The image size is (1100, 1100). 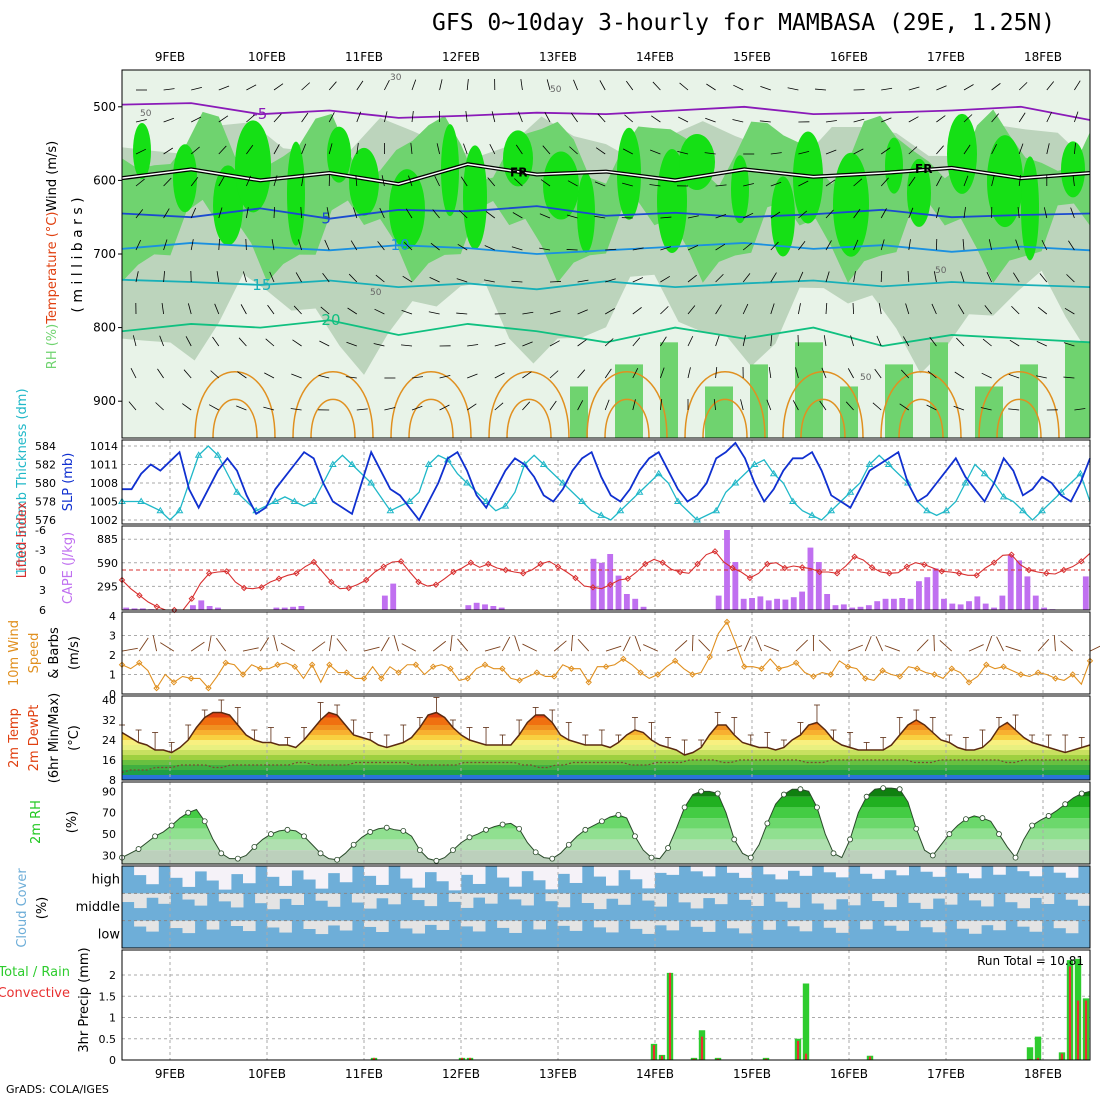 What do you see at coordinates (1003, 666) in the screenshot?
I see `wind-speed-marker` at bounding box center [1003, 666].